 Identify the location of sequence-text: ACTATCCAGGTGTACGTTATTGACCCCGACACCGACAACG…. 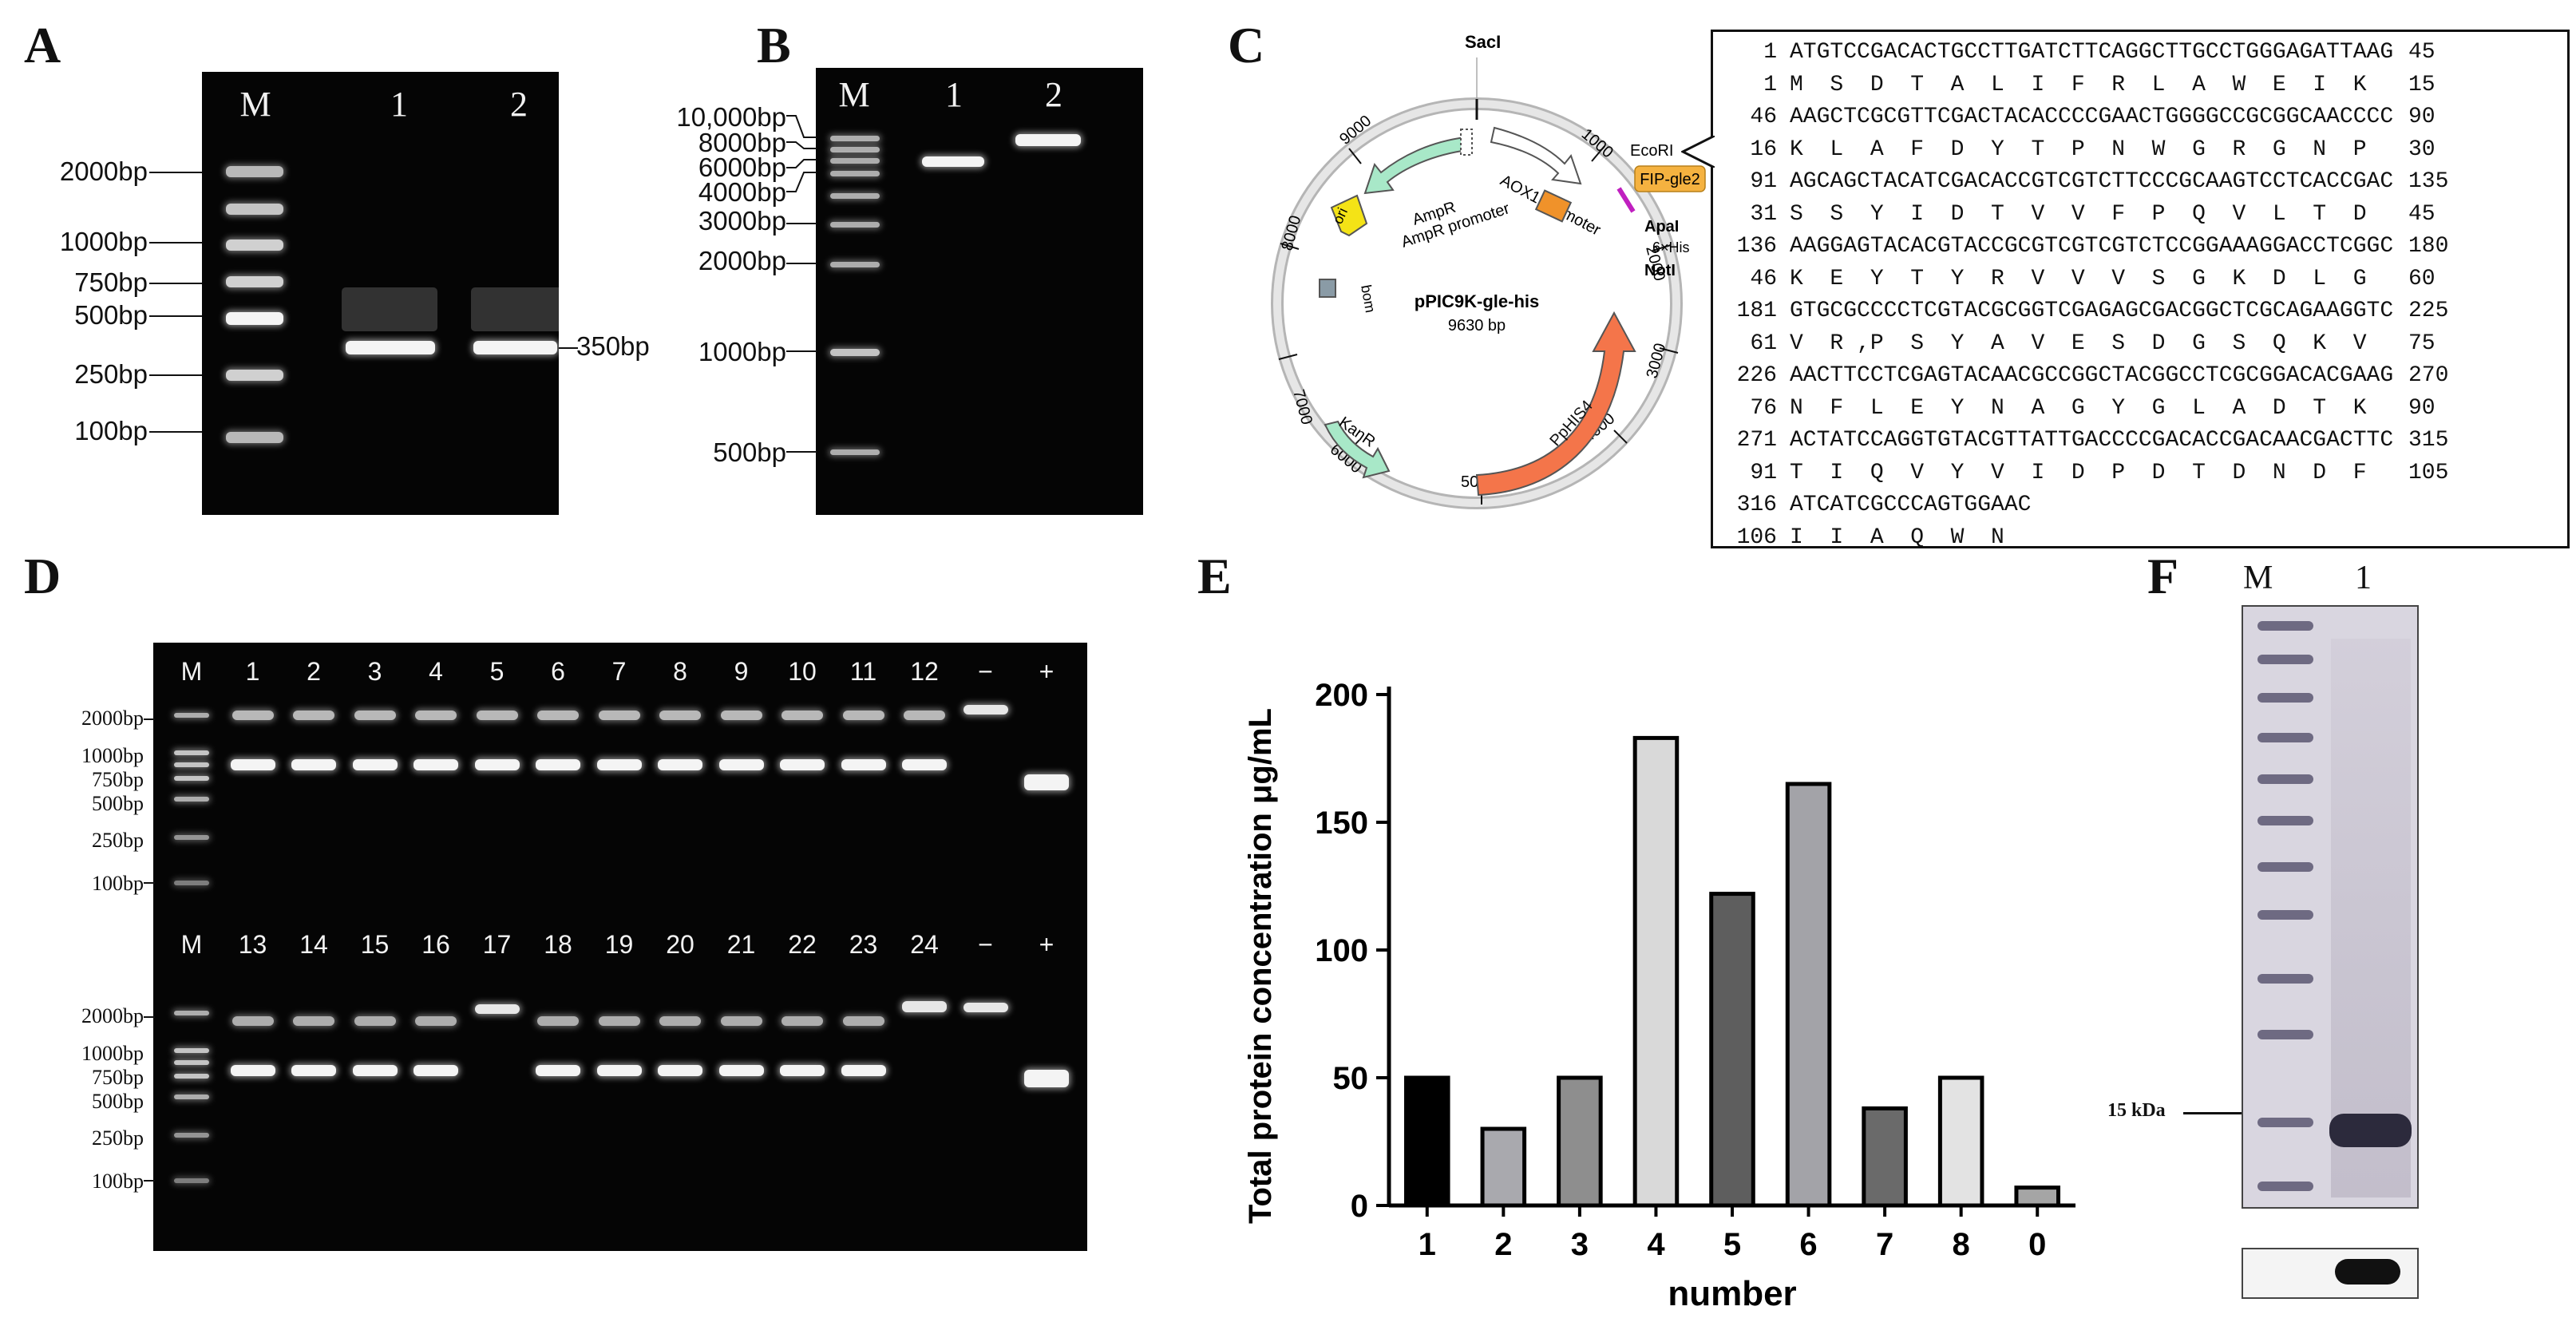
(2092, 440).